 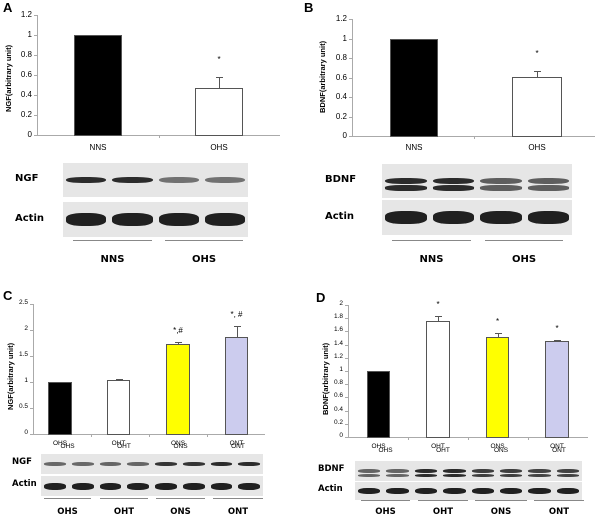 What do you see at coordinates (98, 85) in the screenshot?
I see `bar-nns` at bounding box center [98, 85].